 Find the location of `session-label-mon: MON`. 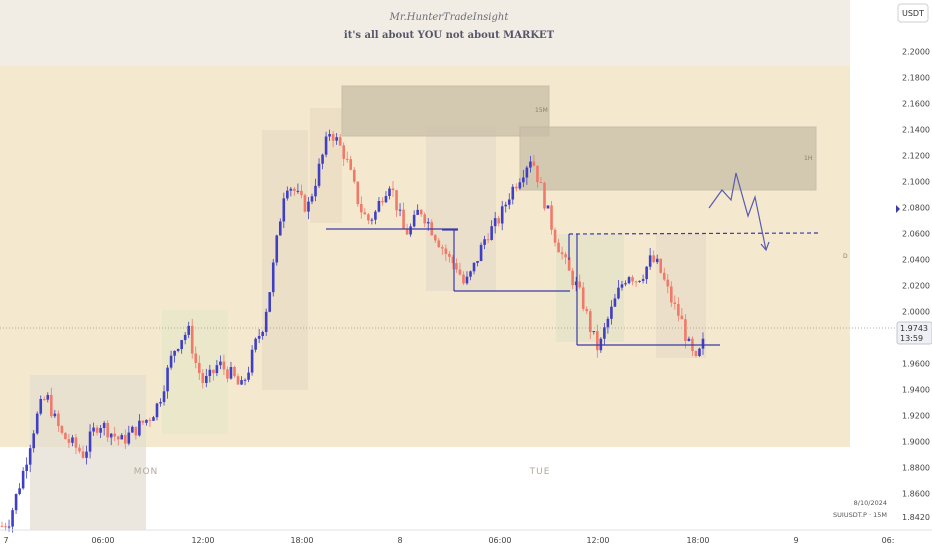

session-label-mon: MON is located at coordinates (146, 472).